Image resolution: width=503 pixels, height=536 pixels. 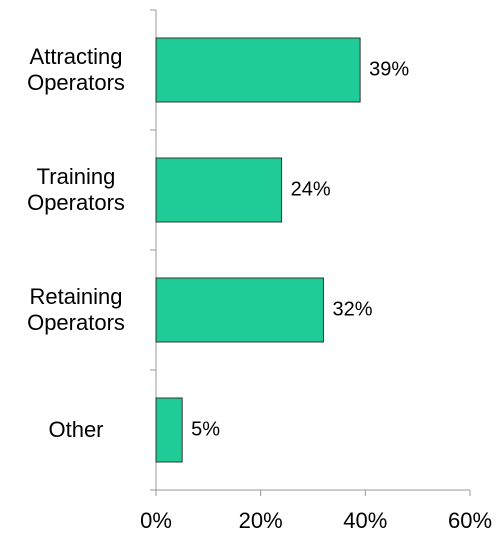 I want to click on y-tick-label: Attracting Operators, so click(x=76, y=69).